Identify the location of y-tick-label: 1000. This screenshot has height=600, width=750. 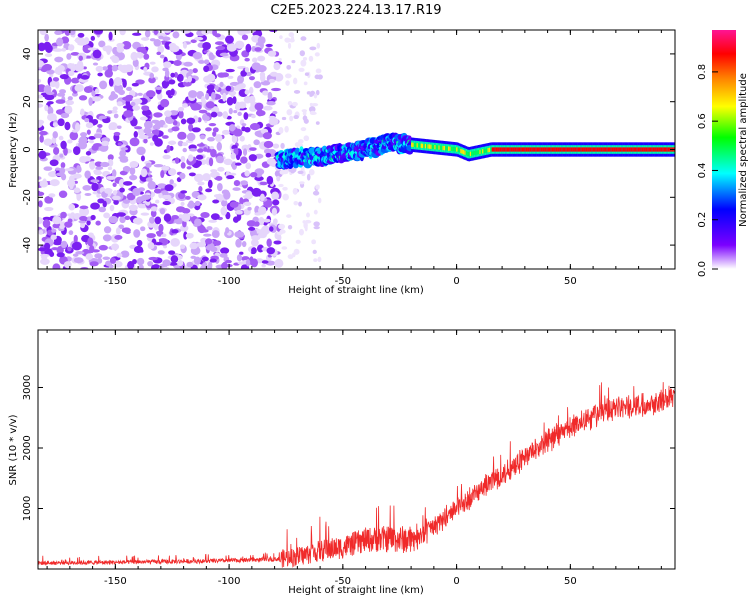
(27, 508).